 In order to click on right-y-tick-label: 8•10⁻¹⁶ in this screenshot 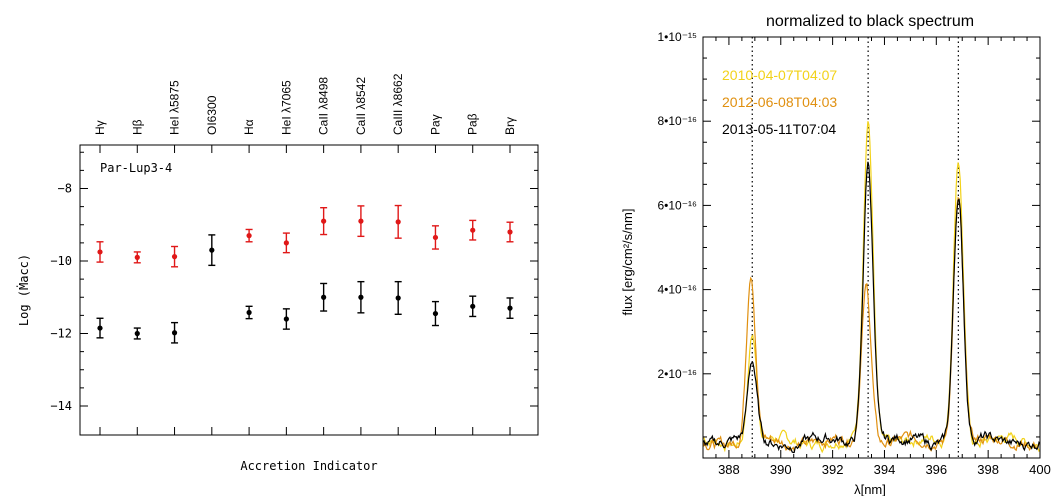, I will do `click(678, 121)`.